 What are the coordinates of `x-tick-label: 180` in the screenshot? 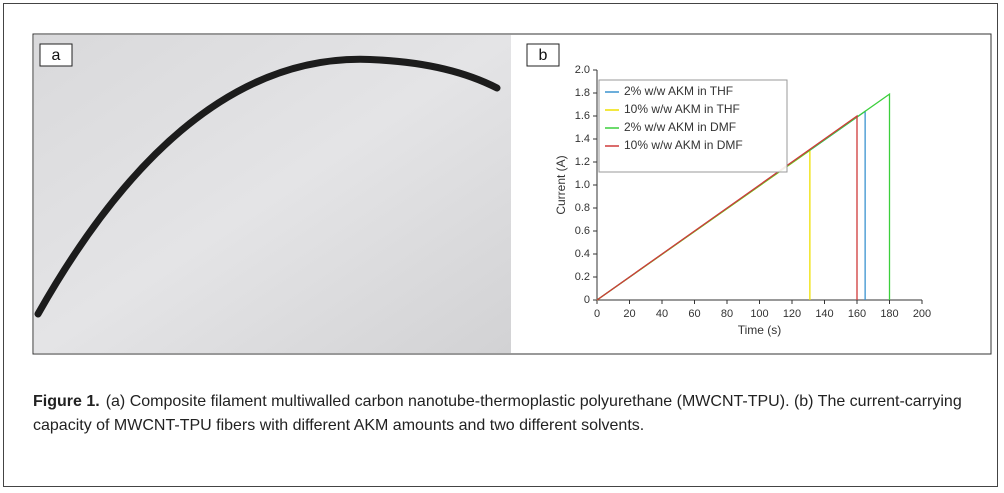 It's located at (889, 314).